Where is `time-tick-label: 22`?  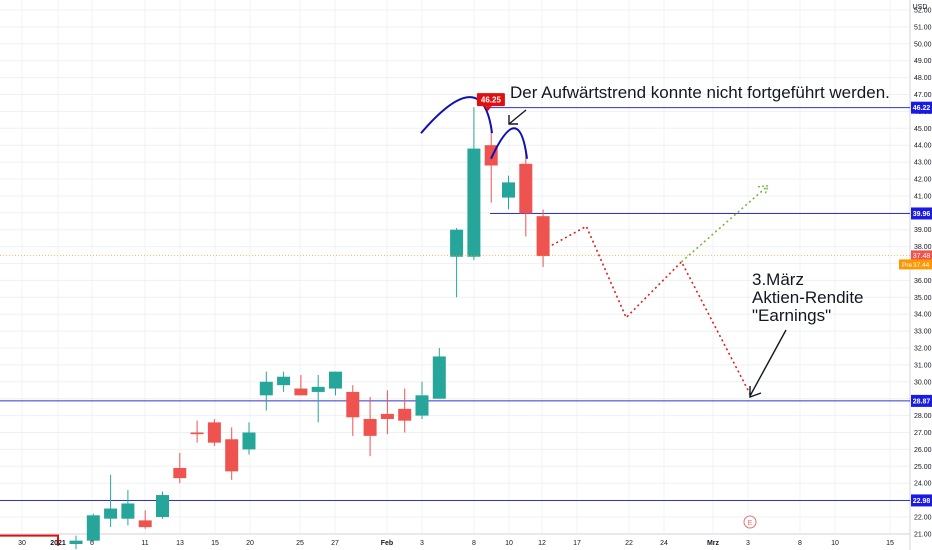 time-tick-label: 22 is located at coordinates (629, 543).